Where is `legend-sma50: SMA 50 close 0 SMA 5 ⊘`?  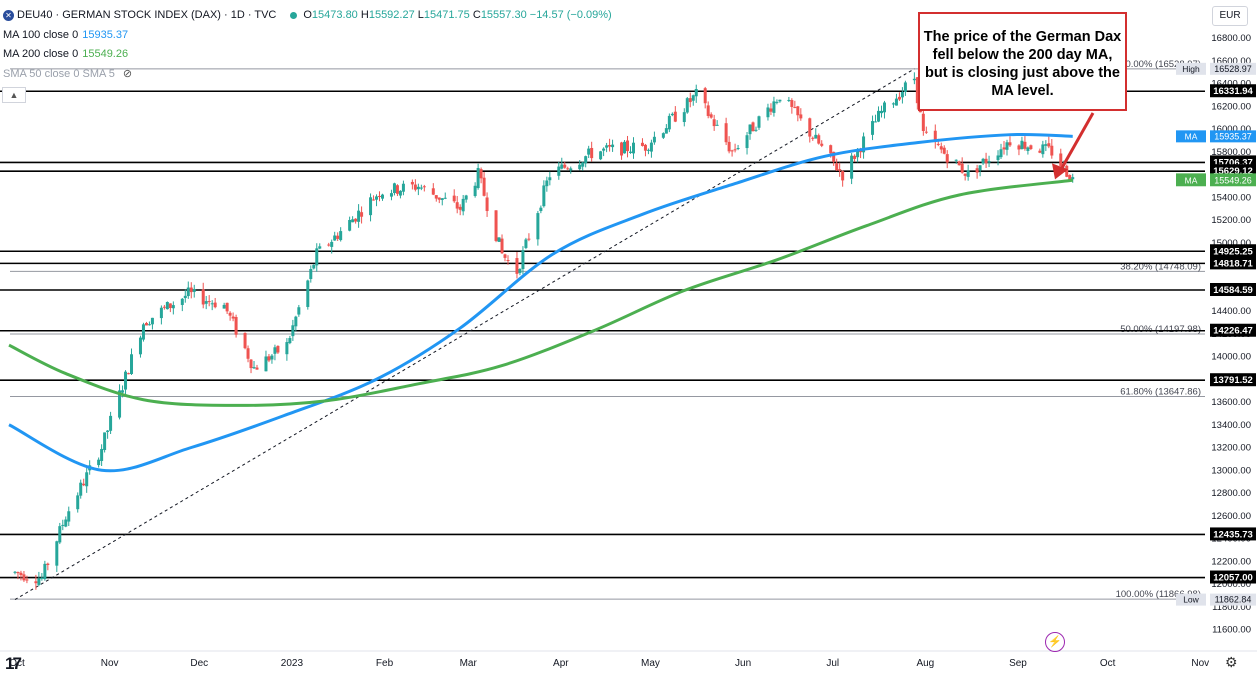
legend-sma50: SMA 50 close 0 SMA 5 ⊘ is located at coordinates (67, 74).